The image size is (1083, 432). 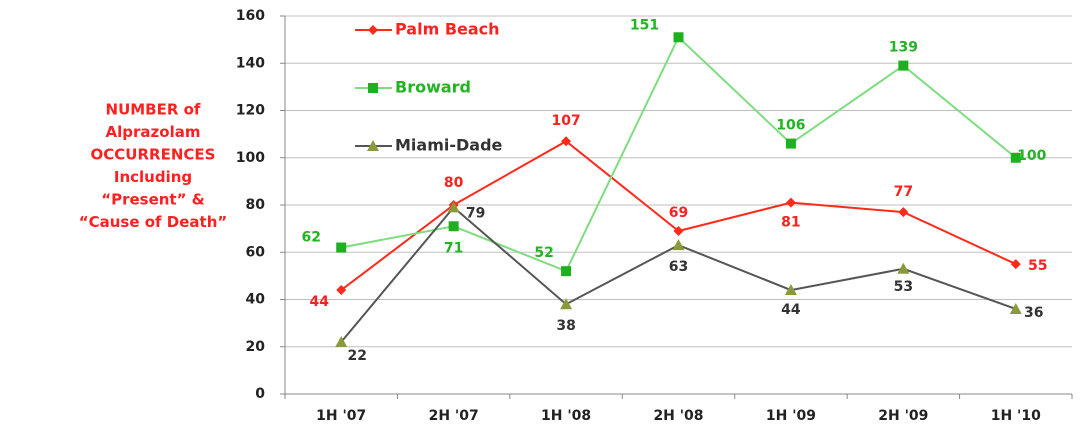 I want to click on data-label: 151, so click(x=644, y=25).